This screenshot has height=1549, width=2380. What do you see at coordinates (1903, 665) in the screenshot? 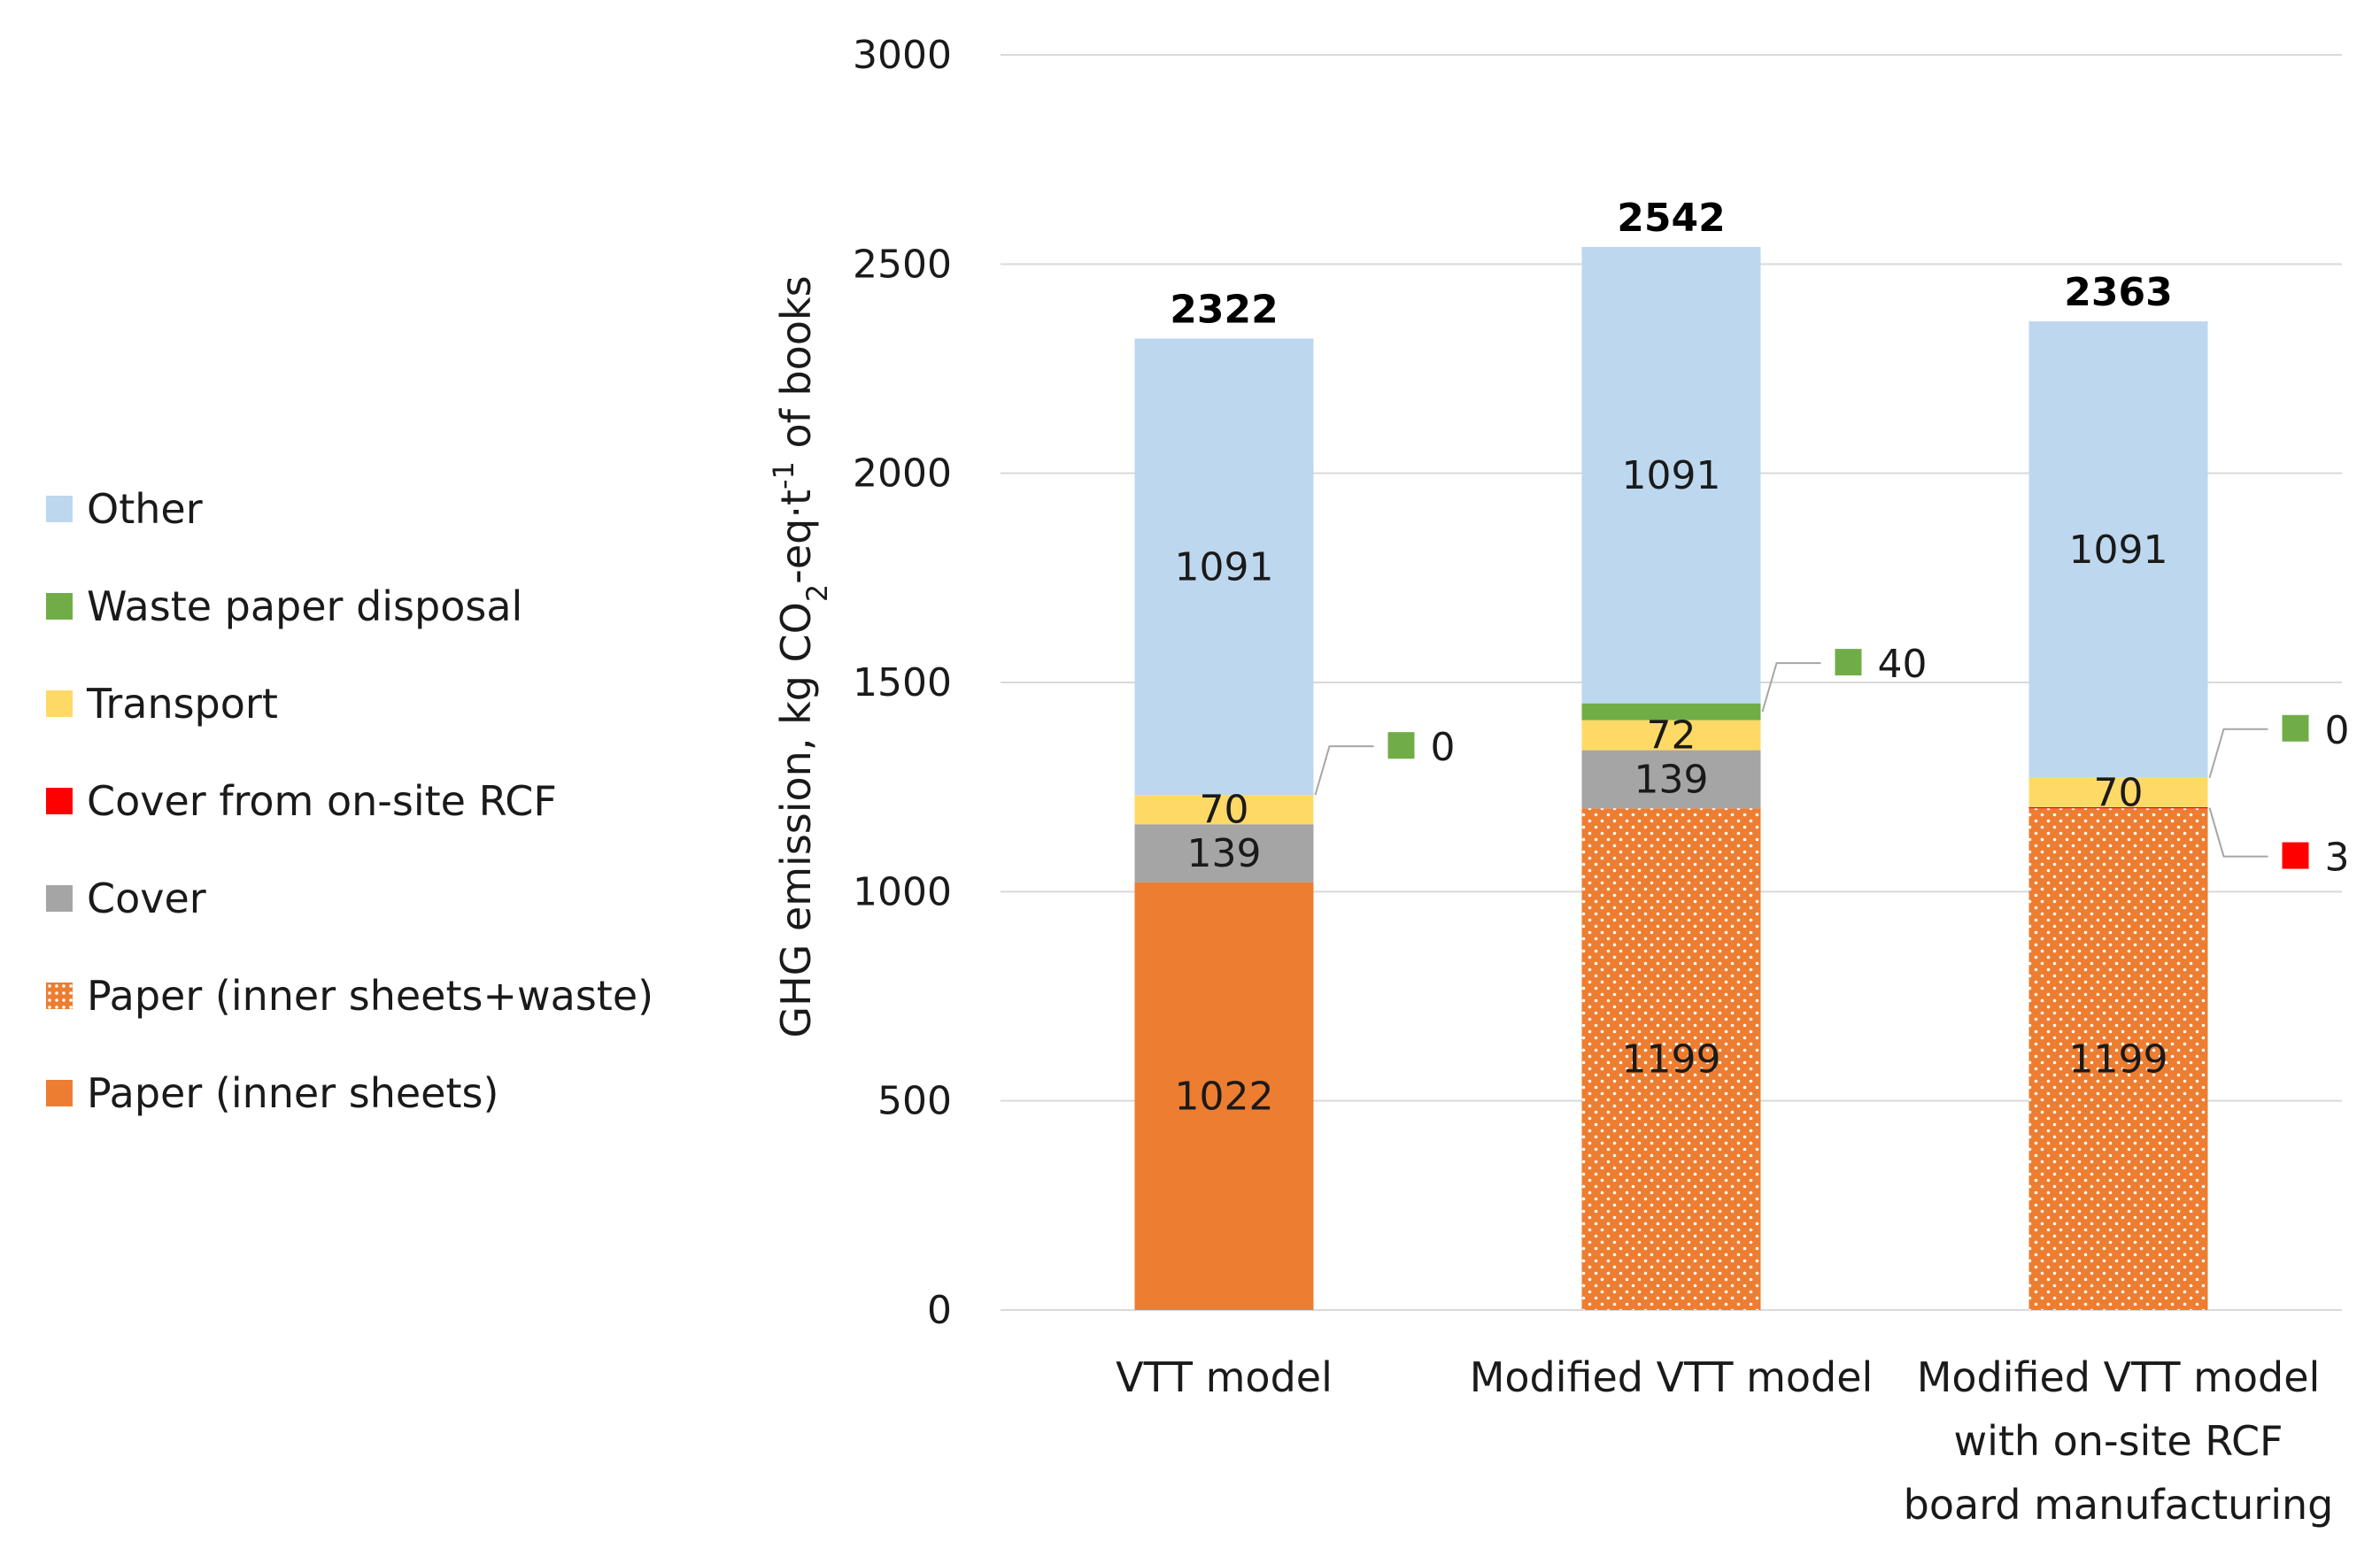
I see `callout-label: 40` at bounding box center [1903, 665].